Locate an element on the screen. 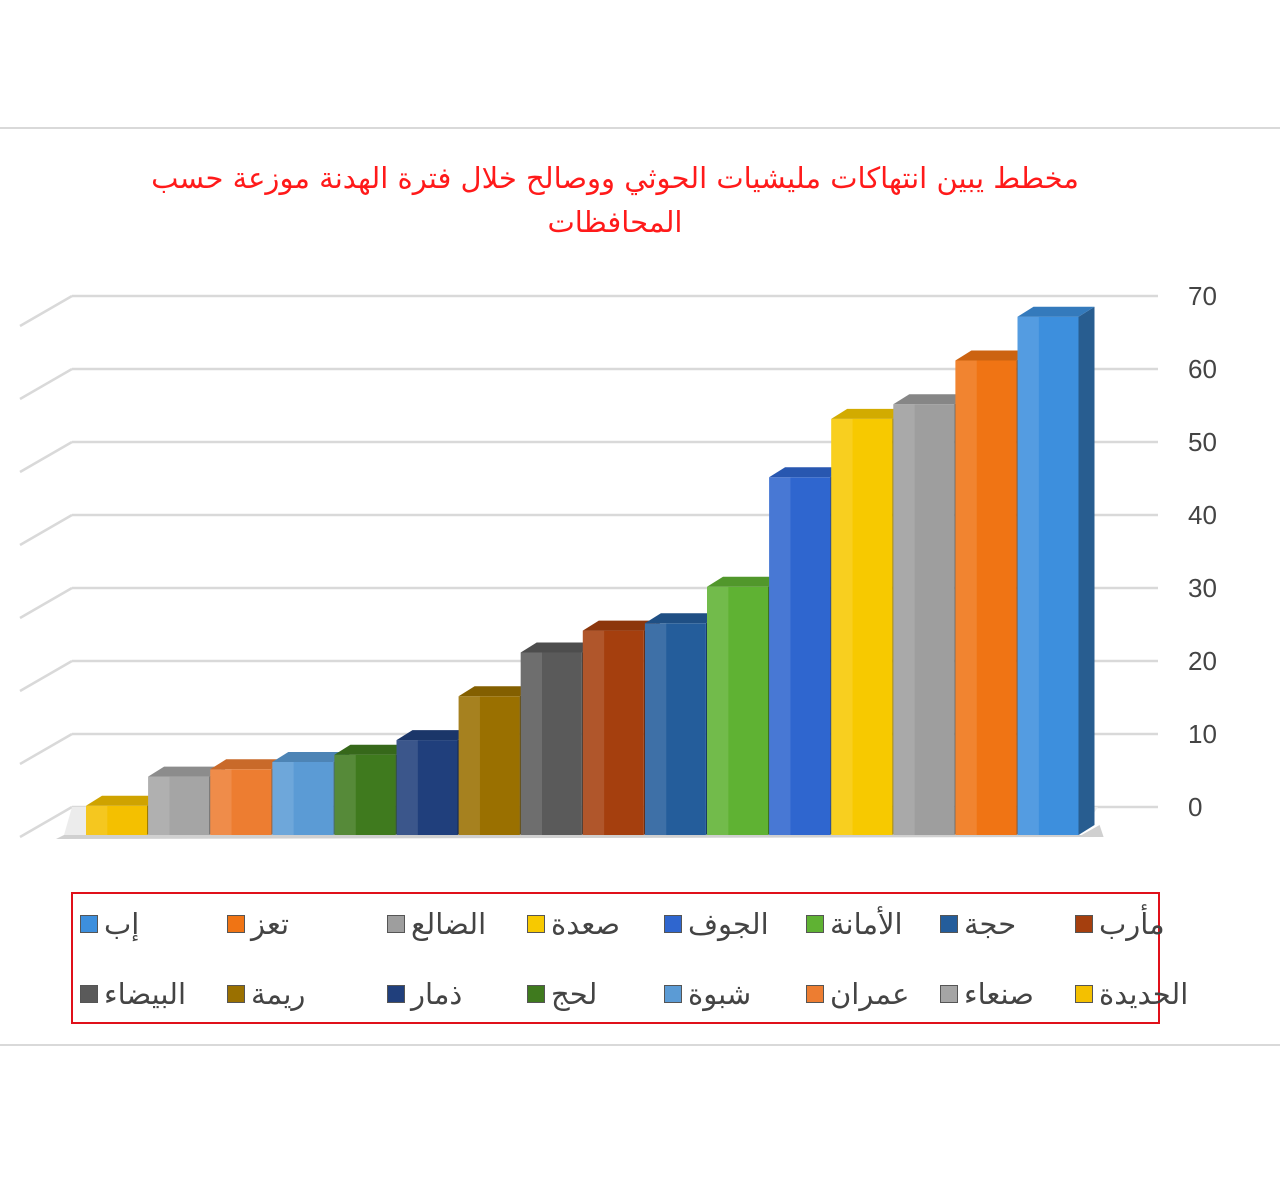 This screenshot has width=1280, height=1192. legend-label: إب is located at coordinates (122, 924).